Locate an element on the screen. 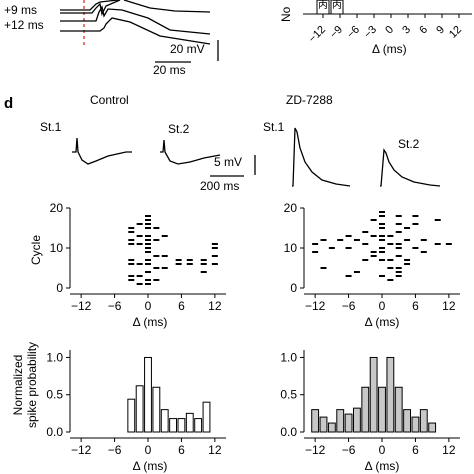  scalebar-time-label-d: 200 ms is located at coordinates (219, 186).